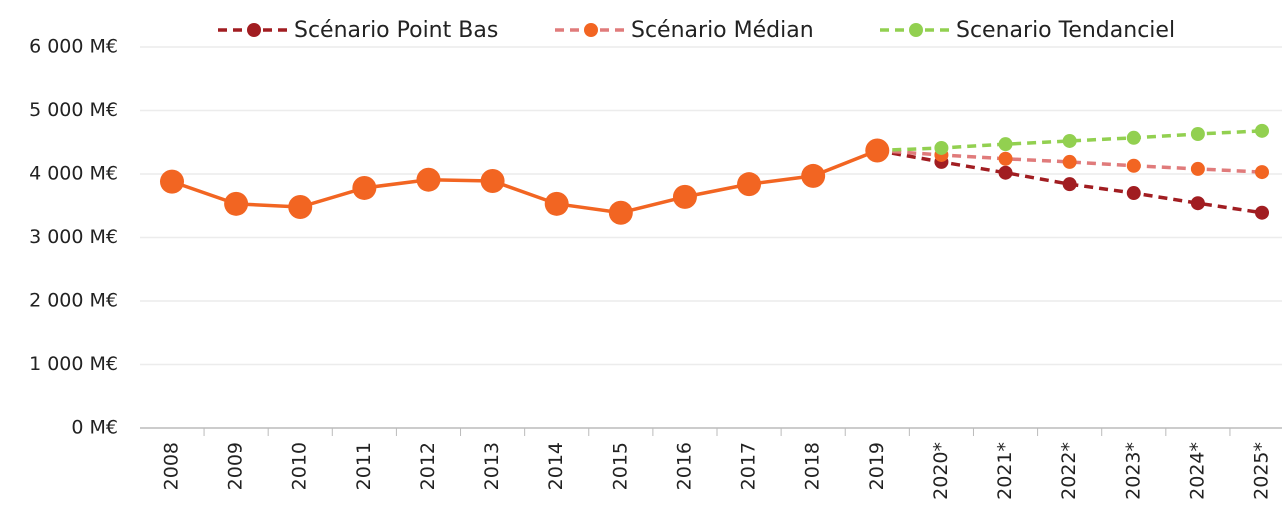  What do you see at coordinates (684, 466) in the screenshot?
I see `x-tick-label: 2016` at bounding box center [684, 466].